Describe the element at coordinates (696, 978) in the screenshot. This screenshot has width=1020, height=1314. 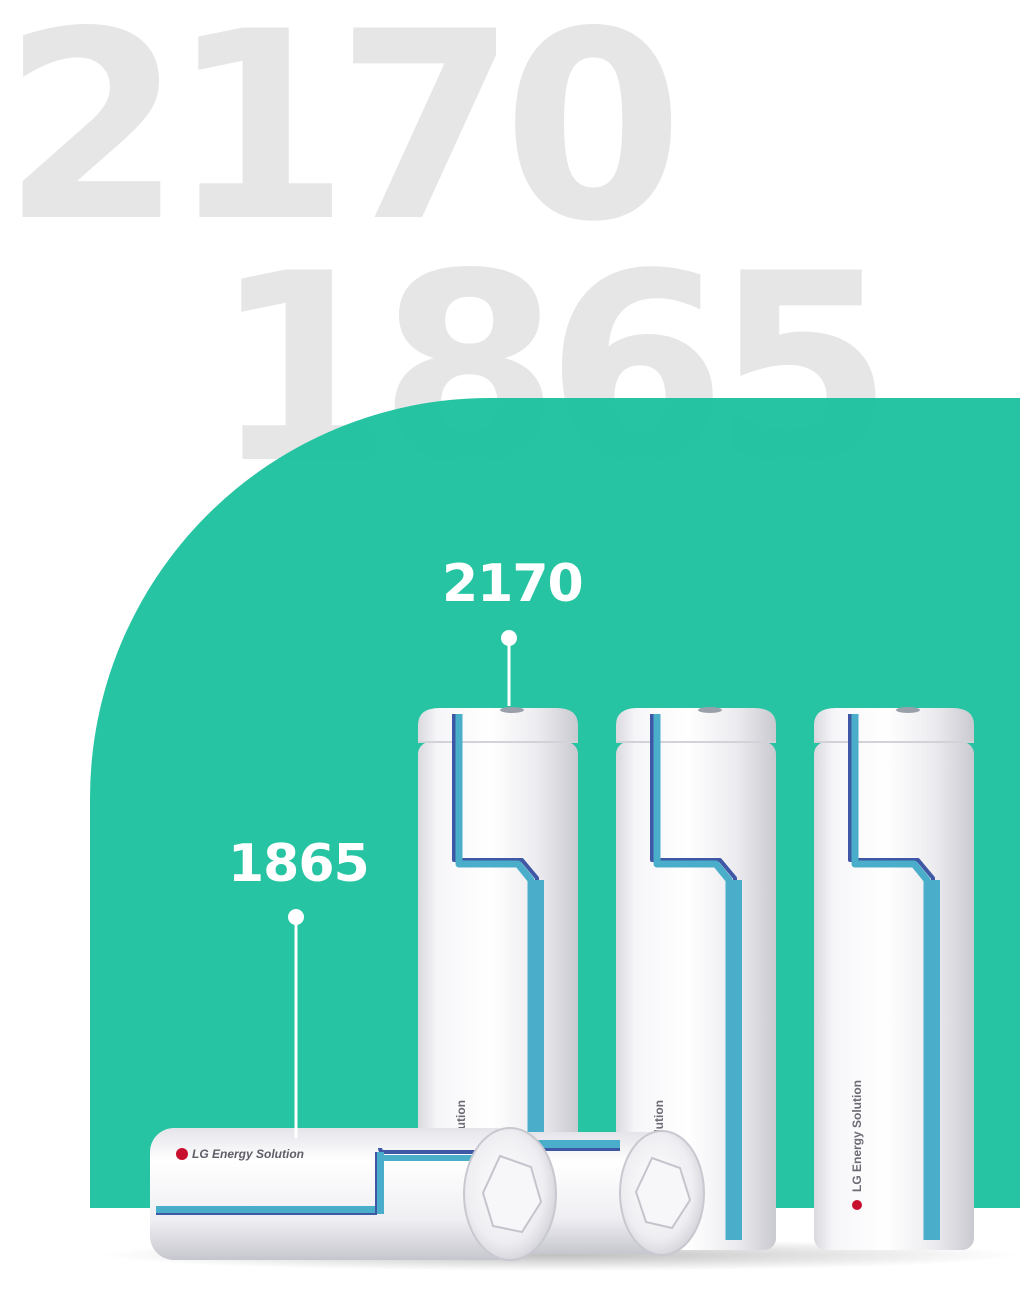
I see `standing-cell-2: LG Energy Solution` at that location.